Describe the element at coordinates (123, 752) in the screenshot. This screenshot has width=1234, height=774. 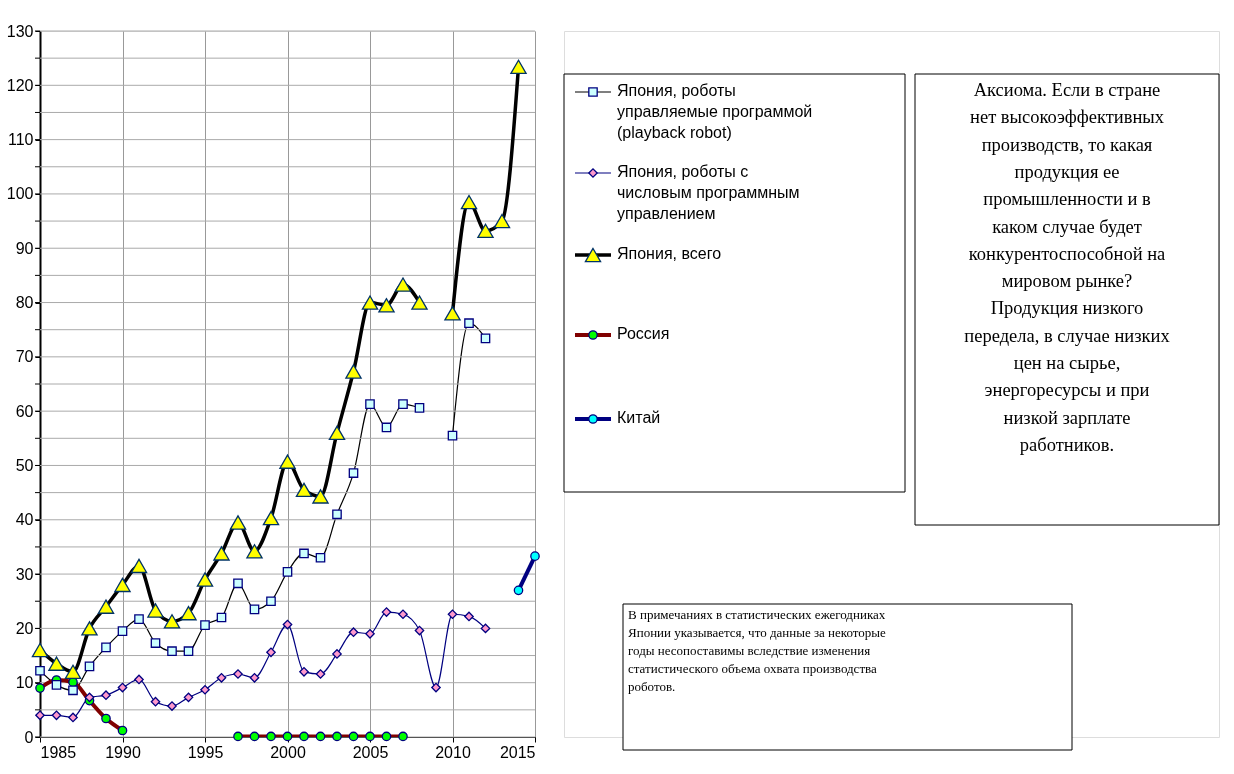
I see `x-tick-label: 1990` at that location.